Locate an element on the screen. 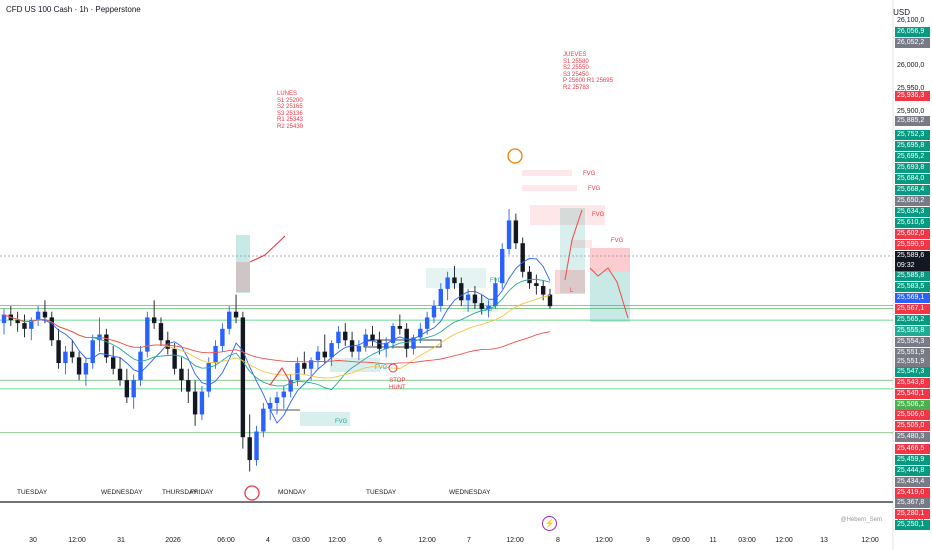 Image resolution: width=932 pixels, height=550 pixels. price-marker-label: 25,695,2 is located at coordinates (912, 157).